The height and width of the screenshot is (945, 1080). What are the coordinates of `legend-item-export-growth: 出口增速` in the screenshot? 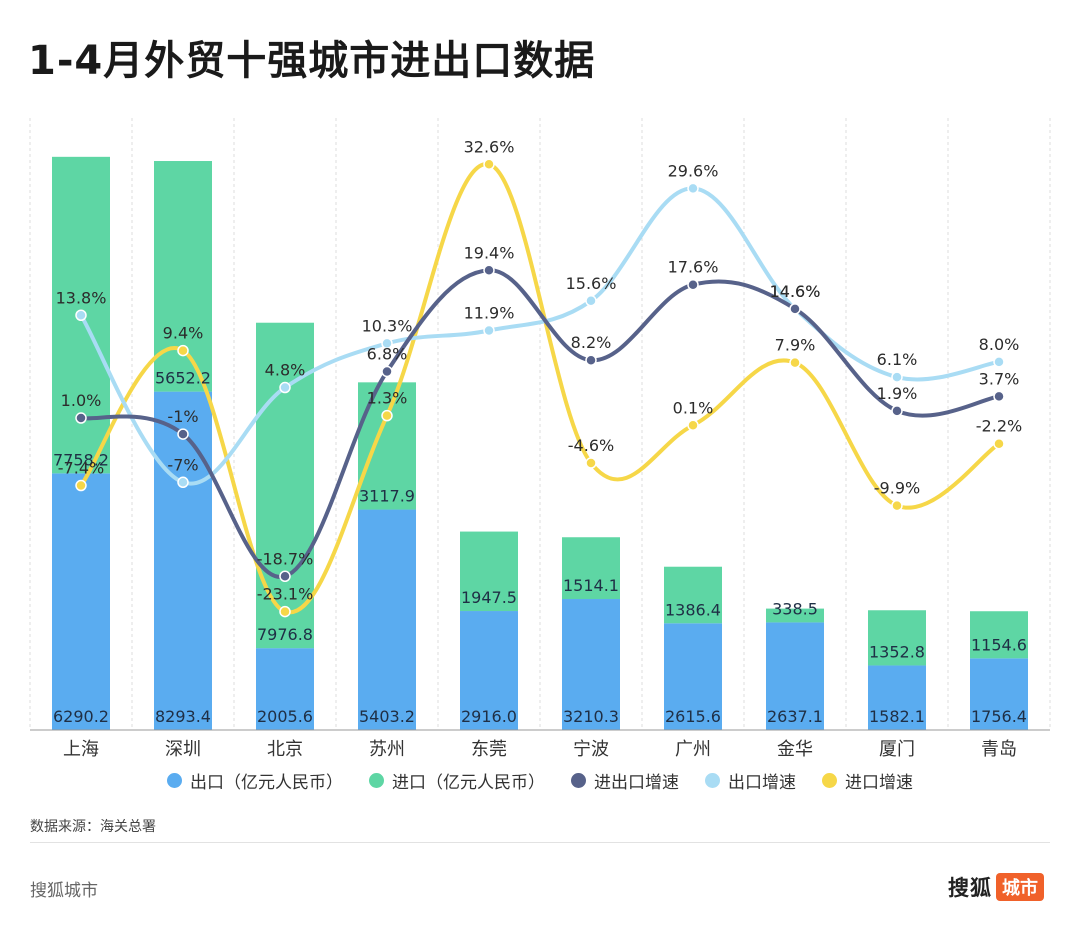 It's located at (750, 780).